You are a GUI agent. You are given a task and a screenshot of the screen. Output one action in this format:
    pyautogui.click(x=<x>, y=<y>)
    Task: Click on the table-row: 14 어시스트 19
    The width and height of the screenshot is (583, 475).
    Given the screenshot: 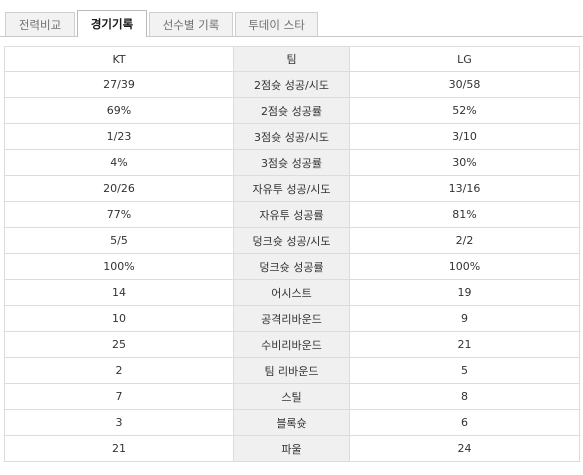 What is the action you would take?
    pyautogui.click(x=292, y=292)
    